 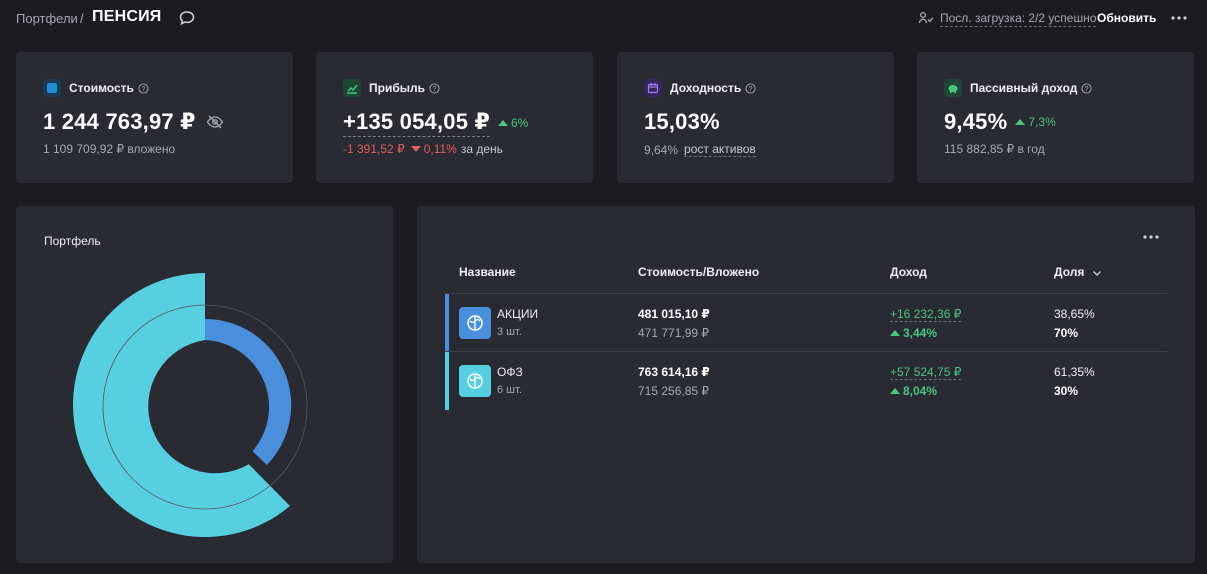 I want to click on passive-card-label: Пассивный доход, so click(x=1024, y=88).